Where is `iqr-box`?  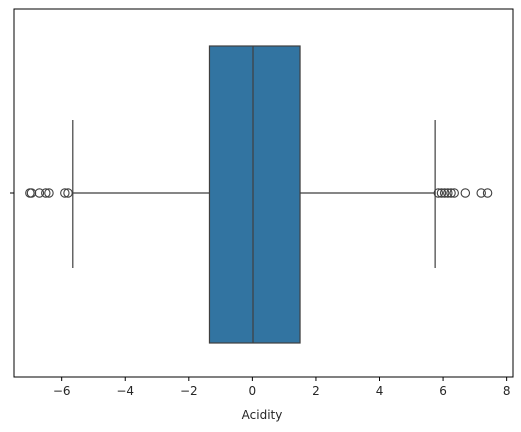 iqr-box is located at coordinates (254, 194).